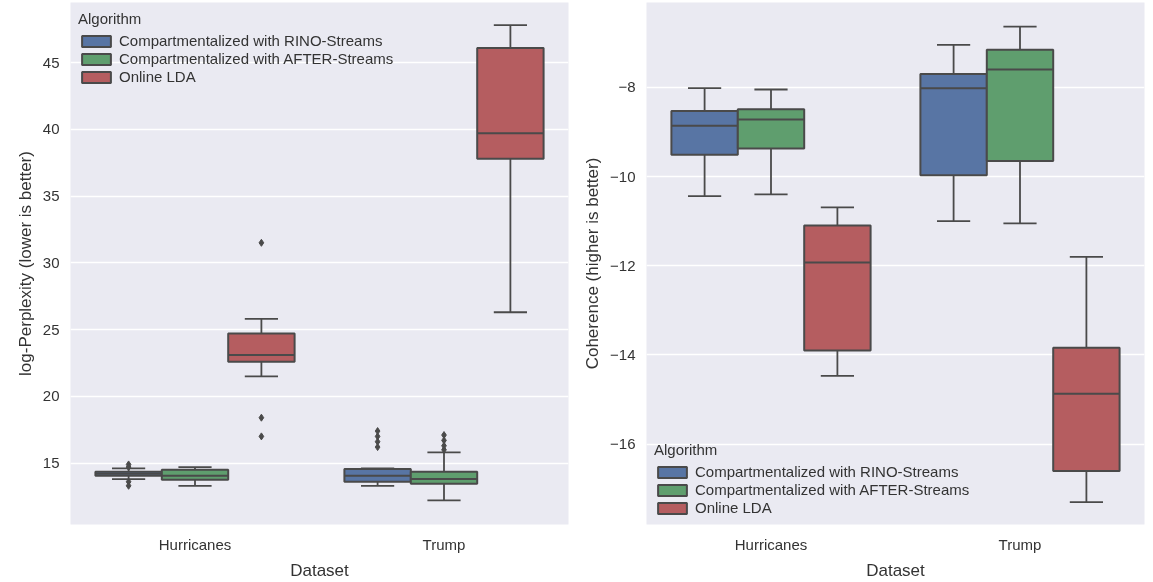  I want to click on y-axis-title: log-Perplexity (lower is better), so click(25, 263).